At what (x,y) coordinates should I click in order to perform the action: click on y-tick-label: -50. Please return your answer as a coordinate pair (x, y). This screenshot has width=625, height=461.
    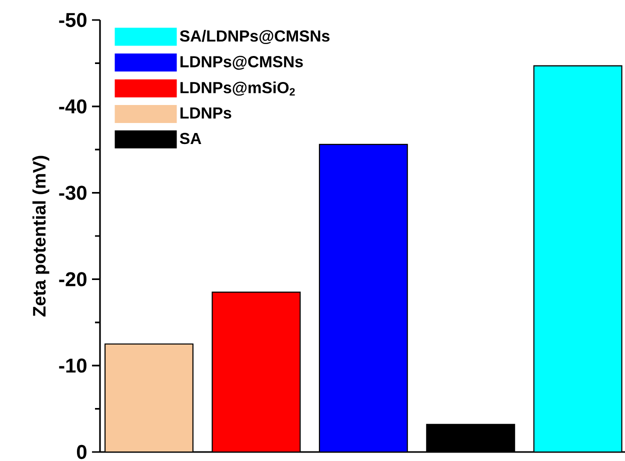
    Looking at the image, I should click on (72, 20).